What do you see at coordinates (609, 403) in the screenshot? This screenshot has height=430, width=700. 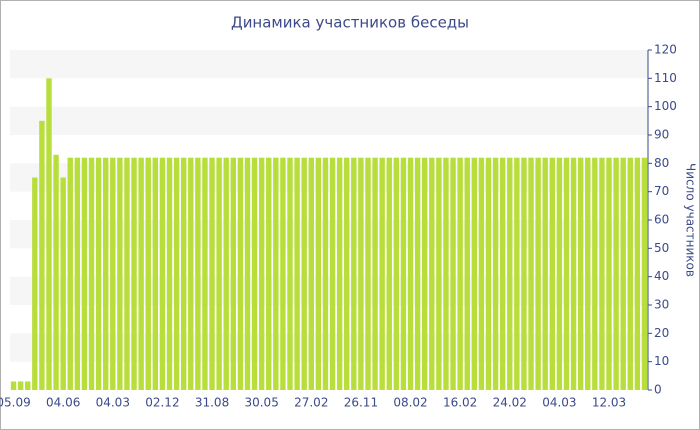 I see `x-tick-label: 12.03` at bounding box center [609, 403].